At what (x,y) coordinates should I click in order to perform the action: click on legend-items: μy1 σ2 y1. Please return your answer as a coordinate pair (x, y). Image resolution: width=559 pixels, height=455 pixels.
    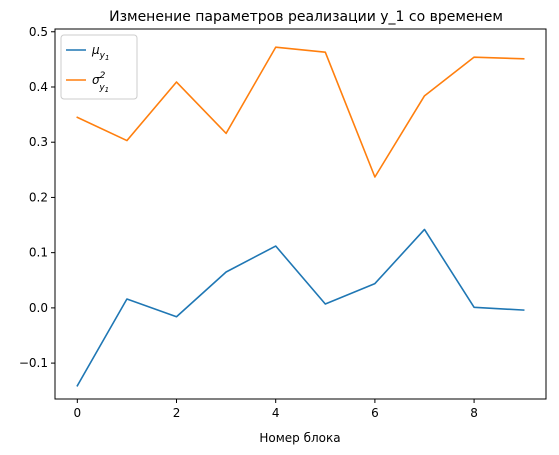
    Looking at the image, I should click on (87, 68).